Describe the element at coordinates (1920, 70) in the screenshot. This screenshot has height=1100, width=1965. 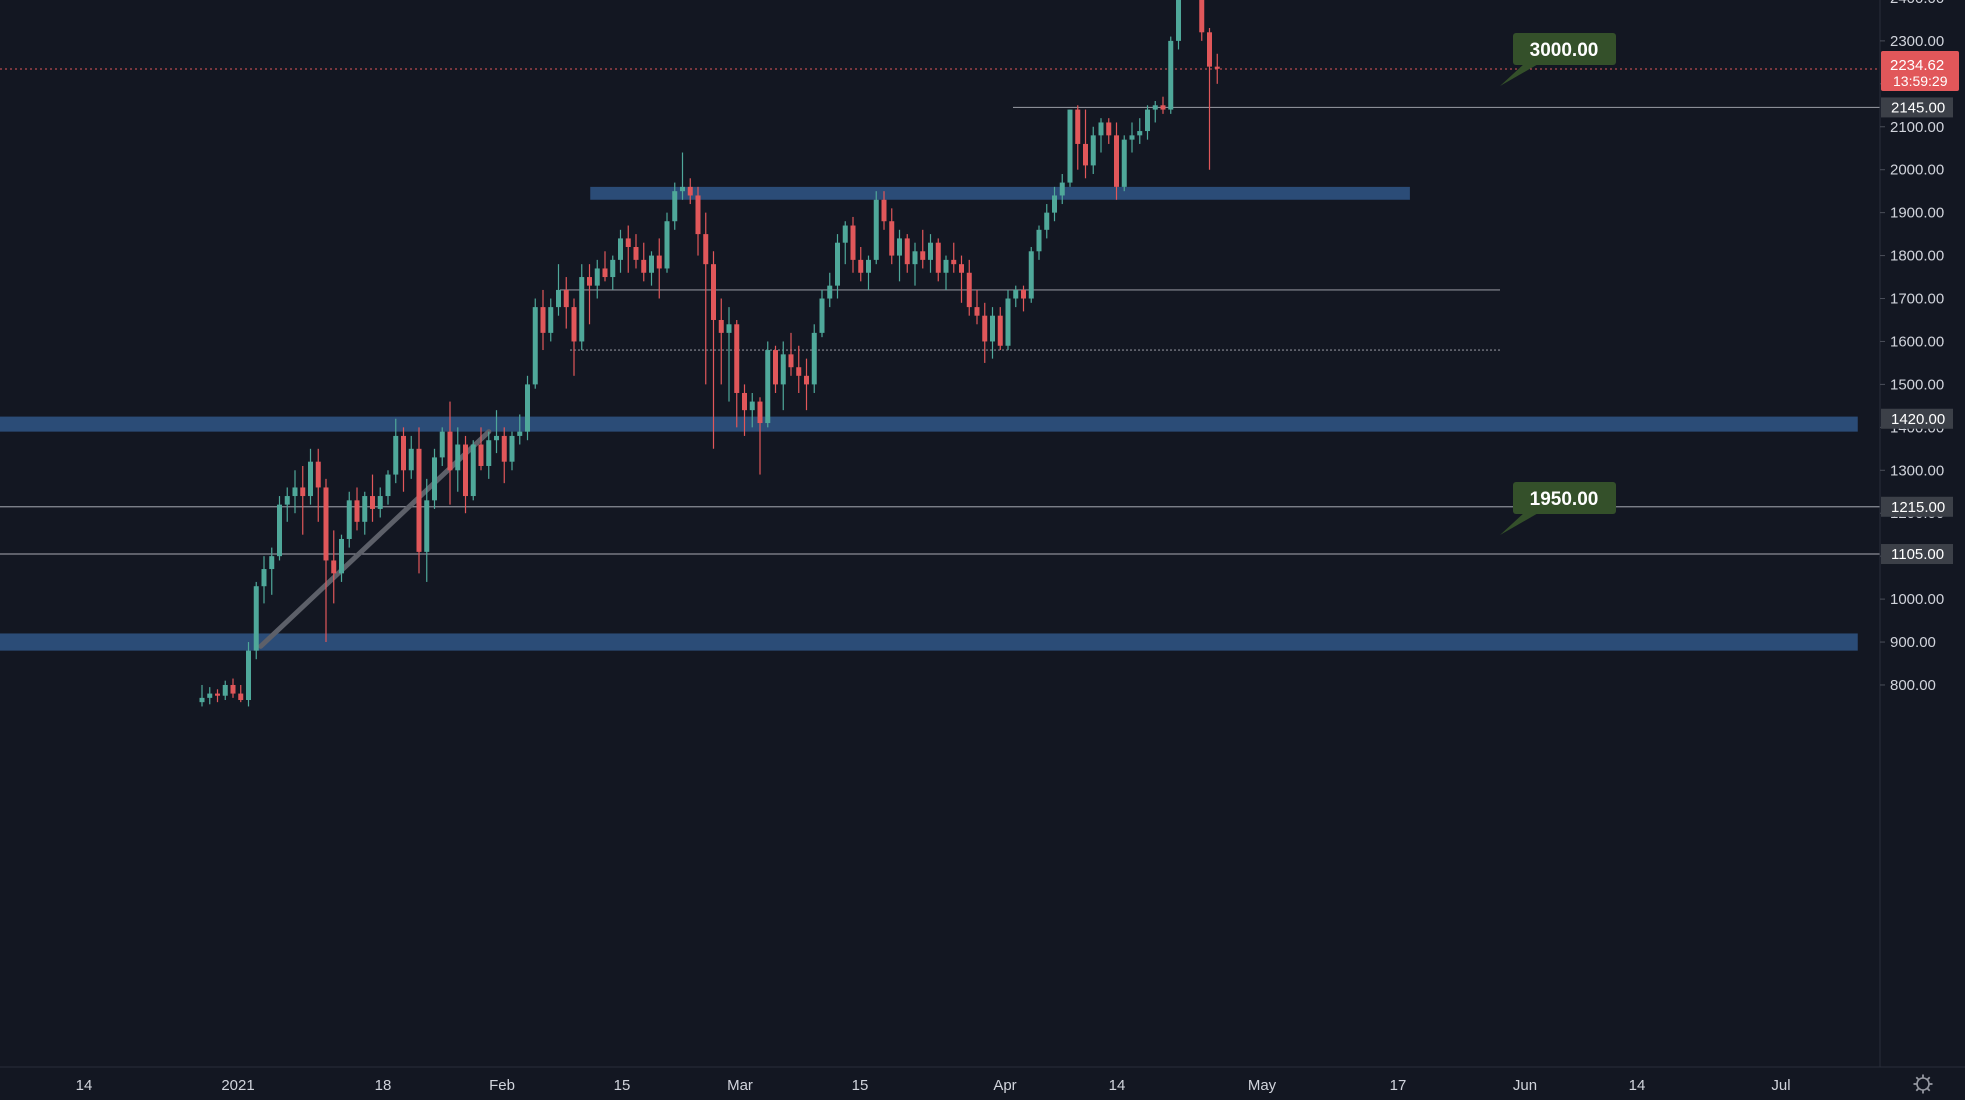
I see `current-price-badge` at that location.